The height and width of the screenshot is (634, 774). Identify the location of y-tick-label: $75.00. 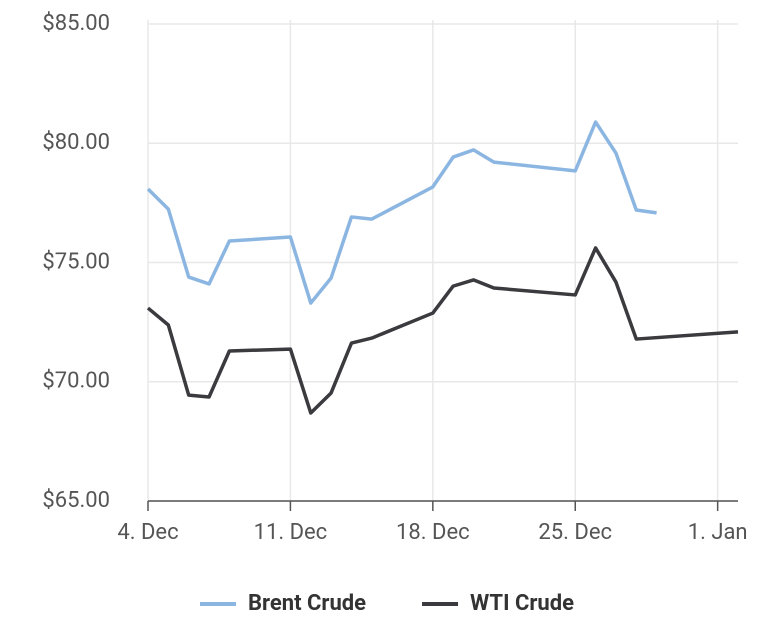
(76, 261).